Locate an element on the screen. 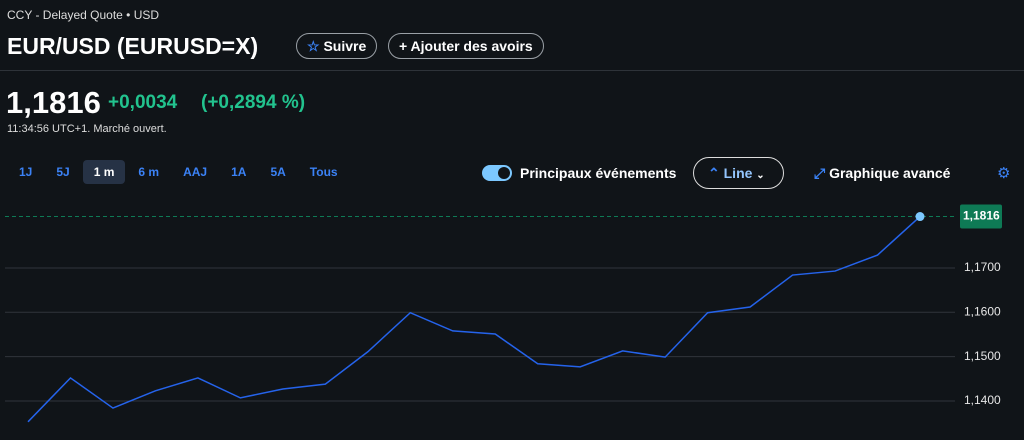 The image size is (1024, 440). title: EUR/USD (EURUSD=X) is located at coordinates (133, 46).